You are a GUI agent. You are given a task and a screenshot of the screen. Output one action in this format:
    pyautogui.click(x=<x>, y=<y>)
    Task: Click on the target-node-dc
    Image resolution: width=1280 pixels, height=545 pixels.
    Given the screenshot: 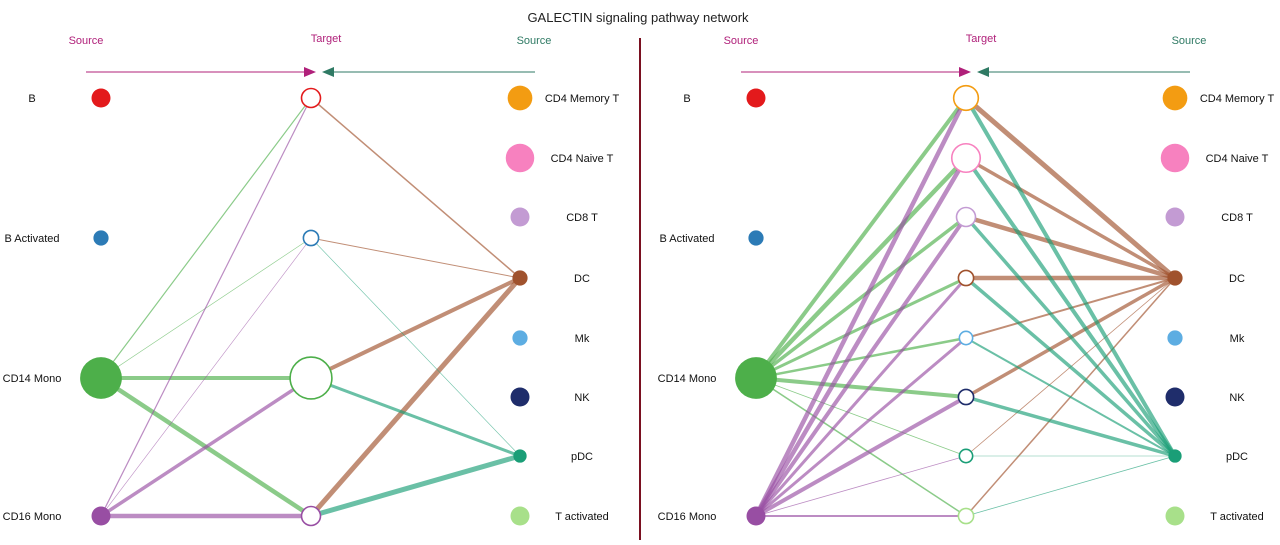 What is the action you would take?
    pyautogui.click(x=966, y=278)
    